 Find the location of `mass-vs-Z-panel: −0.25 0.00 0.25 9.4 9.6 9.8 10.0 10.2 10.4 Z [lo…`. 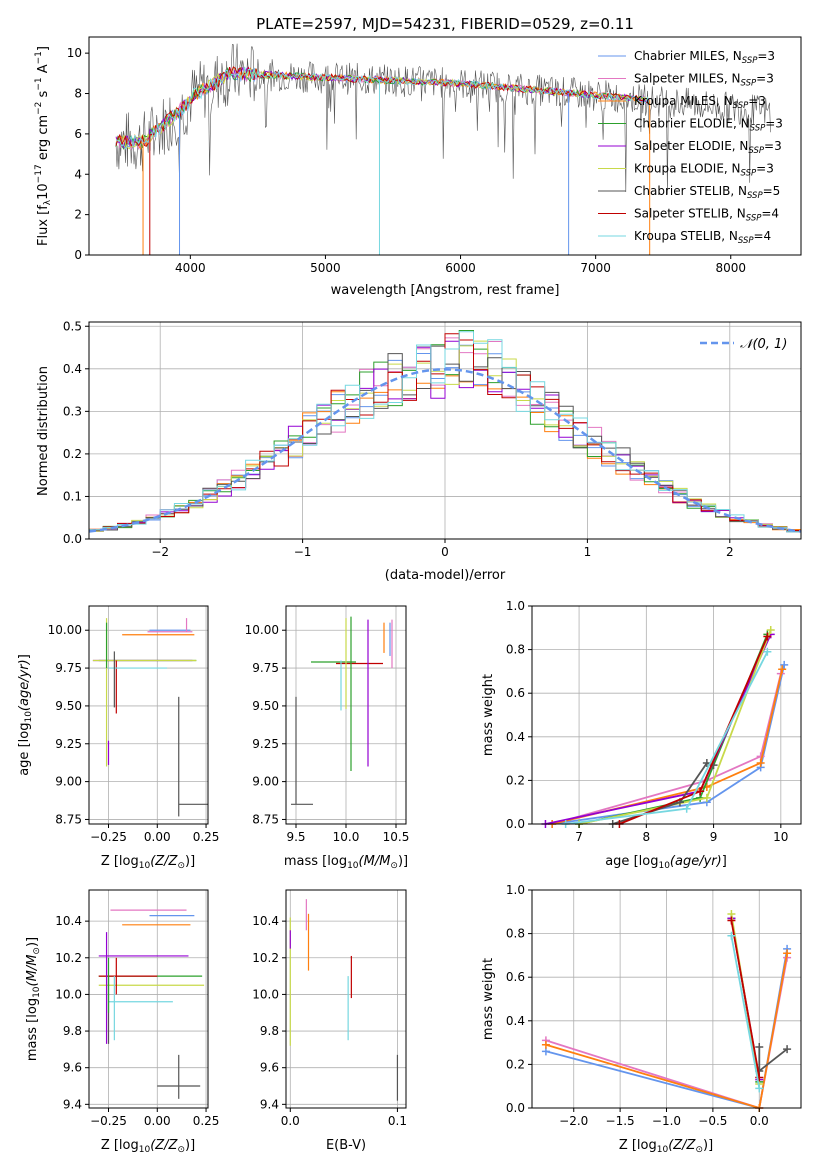

mass-vs-Z-panel: −0.25 0.00 0.25 9.4 9.6 9.8 10.0 10.2 10.4 Z [lo… is located at coordinates (122, 1022).